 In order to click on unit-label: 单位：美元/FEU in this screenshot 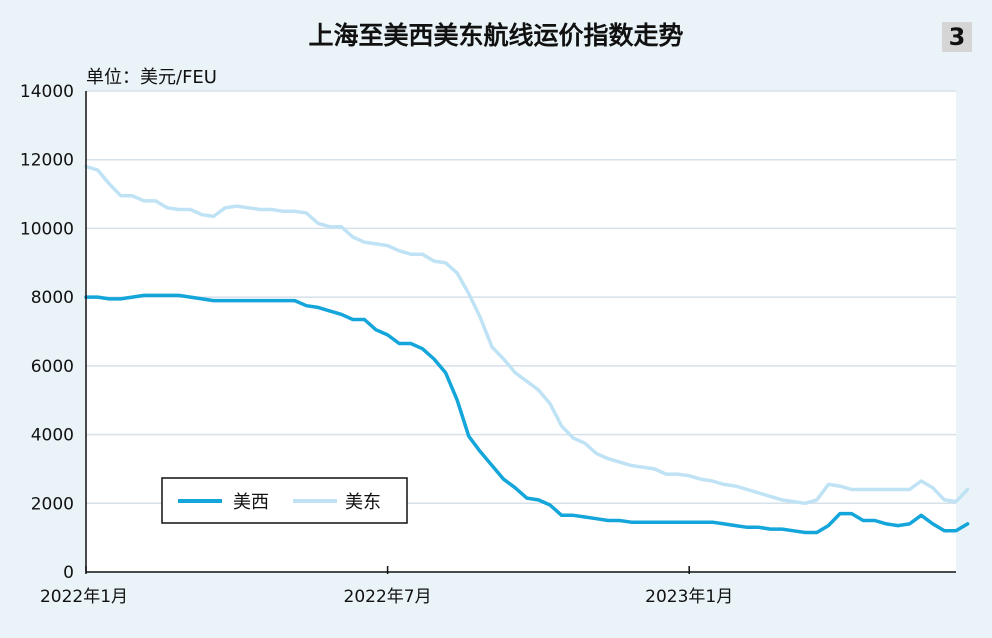, I will do `click(151, 77)`.